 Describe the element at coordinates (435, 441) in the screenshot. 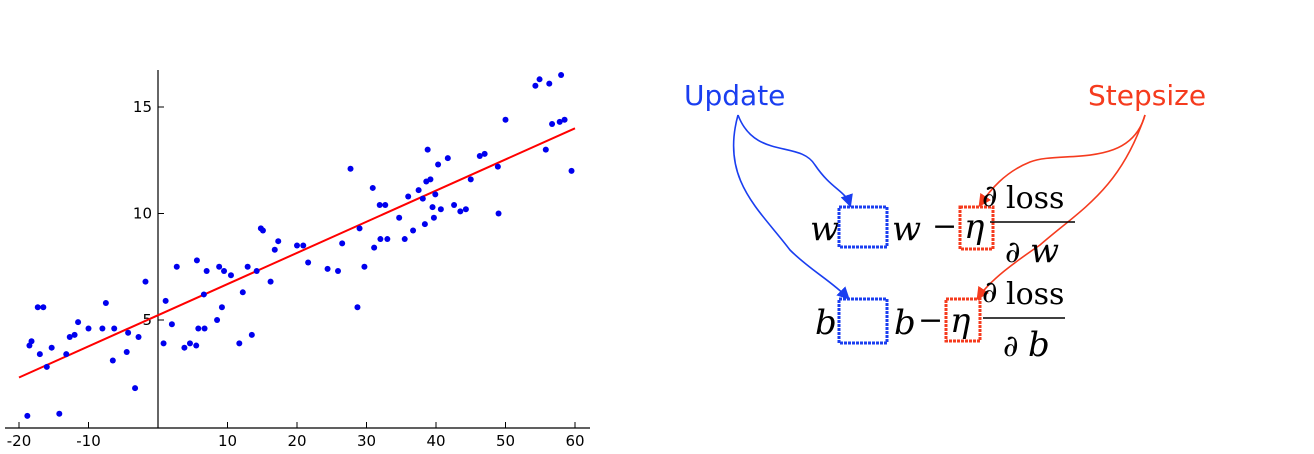

I see `x-tick-label: 40` at that location.